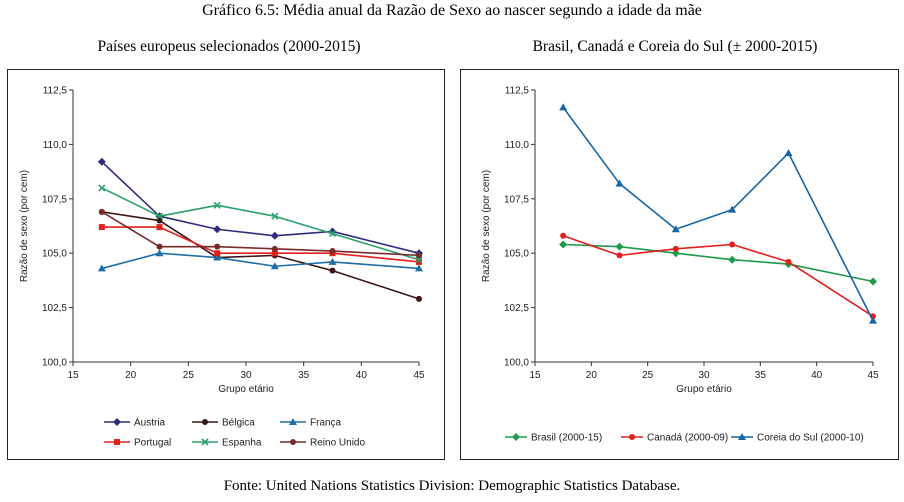 This screenshot has width=904, height=502. I want to click on left-y-tick-label: 107,5, so click(54, 199).